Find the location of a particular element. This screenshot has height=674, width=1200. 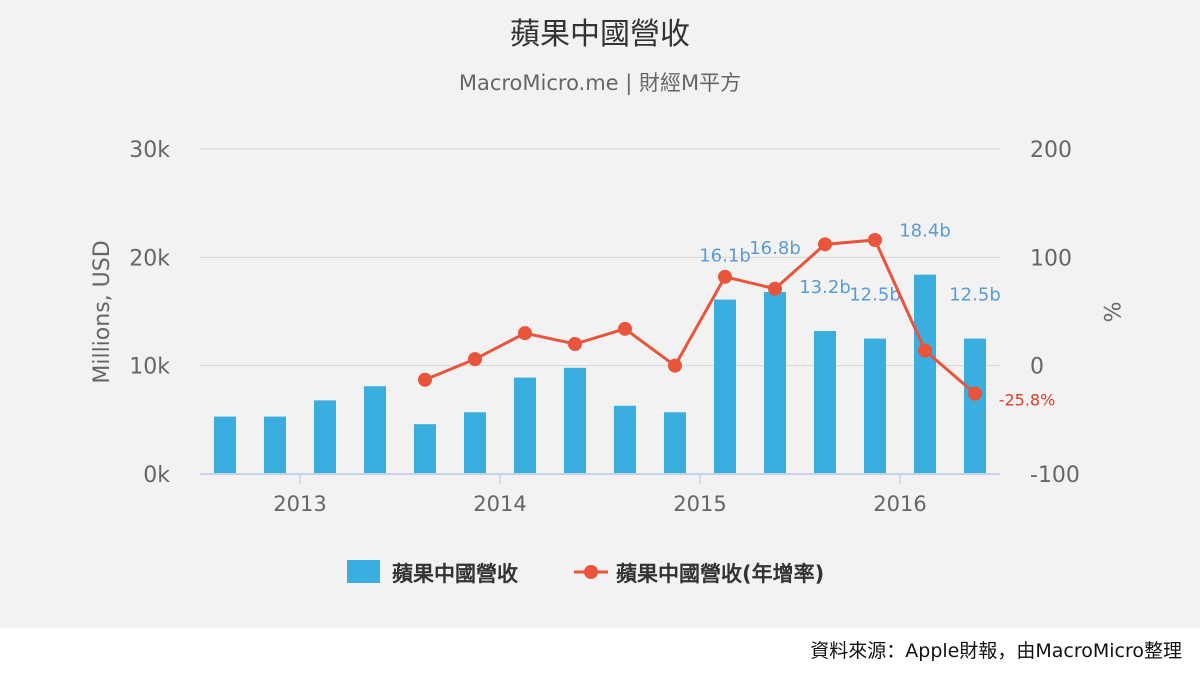

y-left-tick-label: 0k is located at coordinates (156, 475).